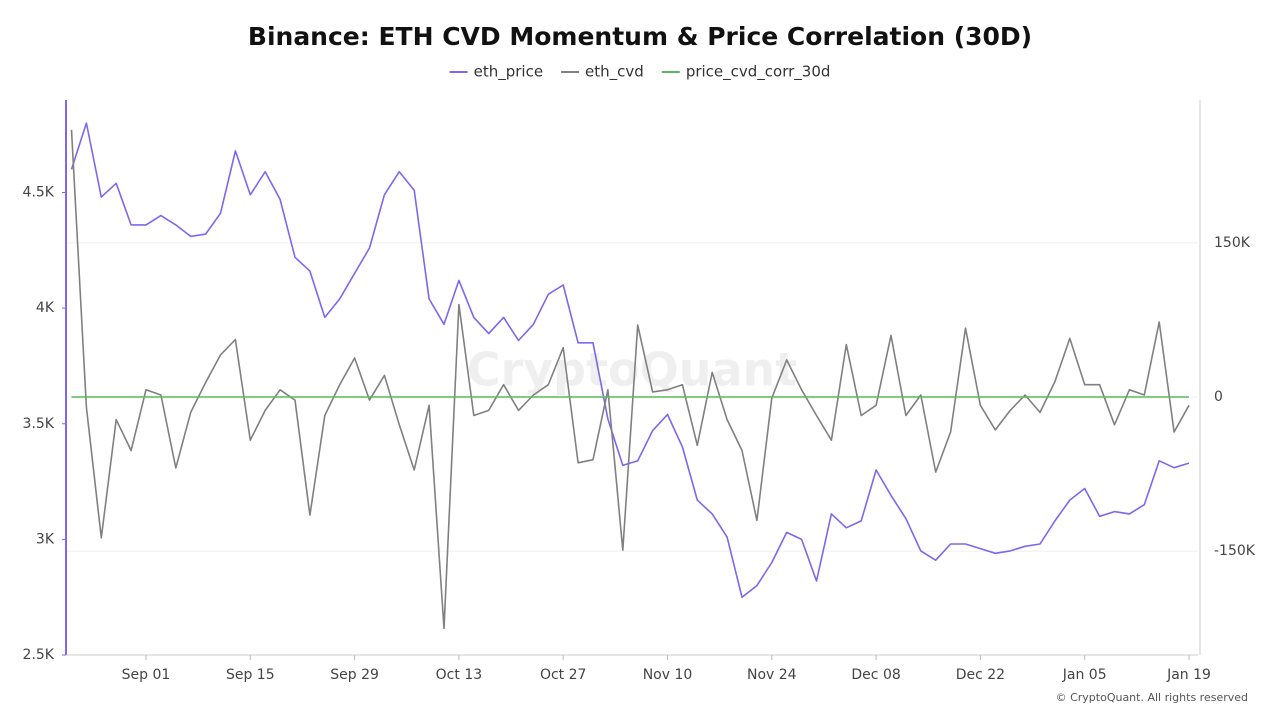  I want to click on x-tick-label: Dec 08, so click(875, 675).